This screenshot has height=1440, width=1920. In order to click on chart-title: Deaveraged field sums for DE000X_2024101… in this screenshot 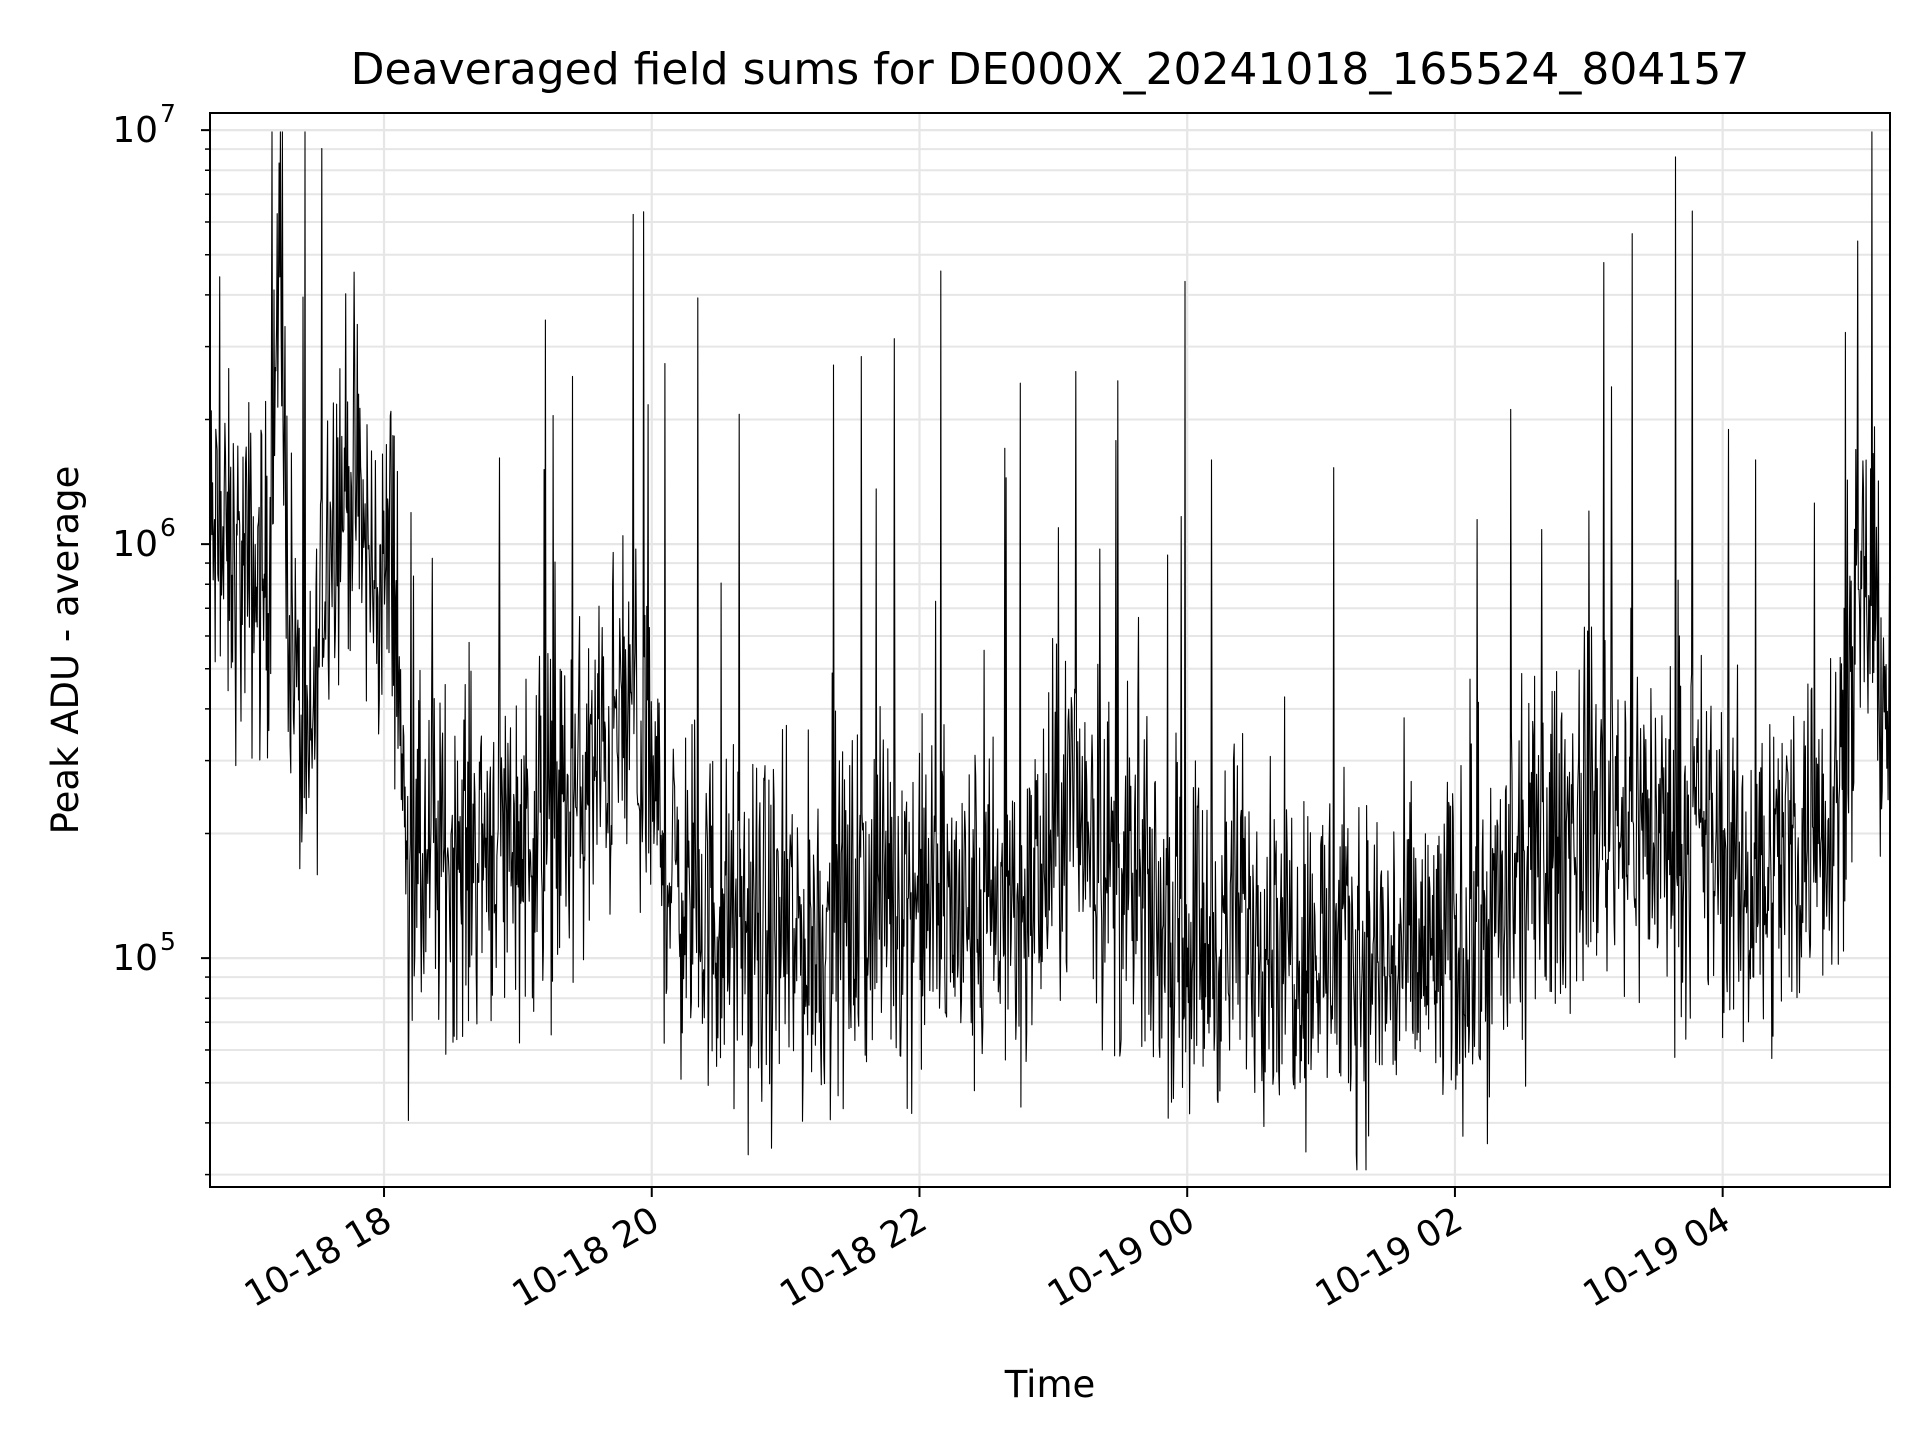, I will do `click(1050, 69)`.